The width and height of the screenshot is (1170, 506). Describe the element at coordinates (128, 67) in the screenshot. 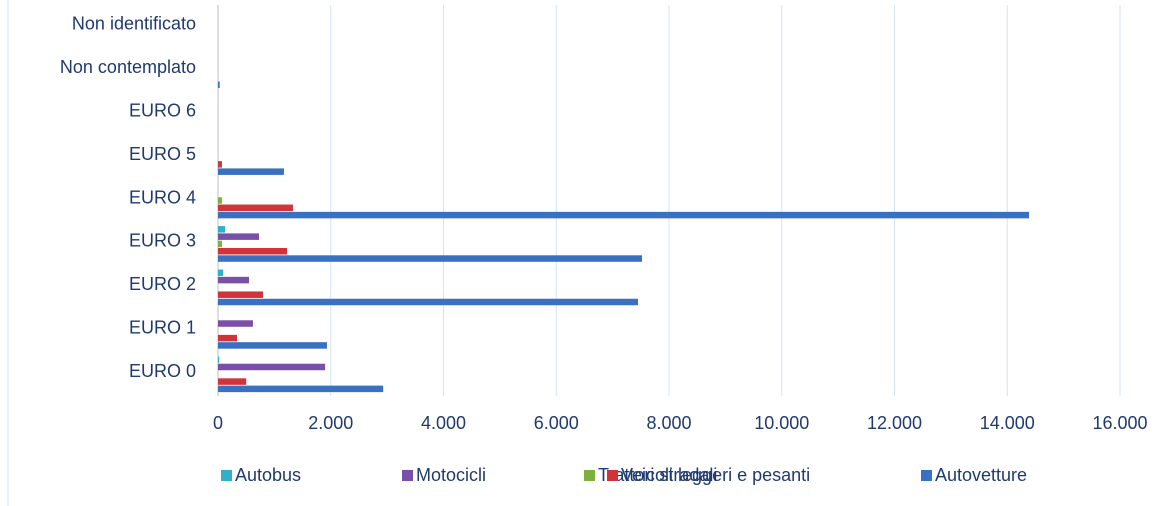

I see `y-tick-label: Non contemplato` at that location.